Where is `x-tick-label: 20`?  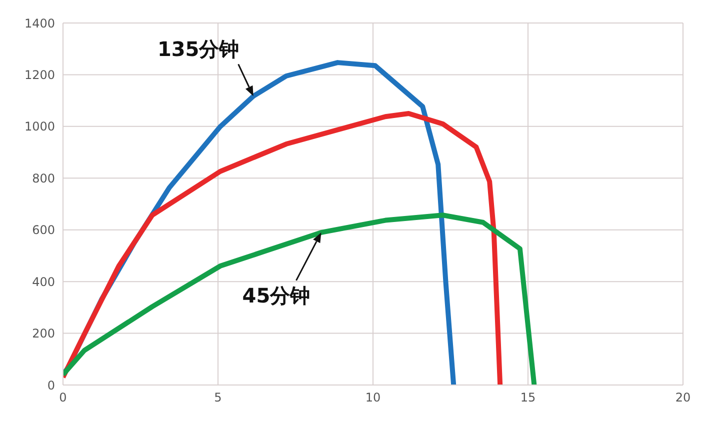 x-tick-label: 20 is located at coordinates (683, 397).